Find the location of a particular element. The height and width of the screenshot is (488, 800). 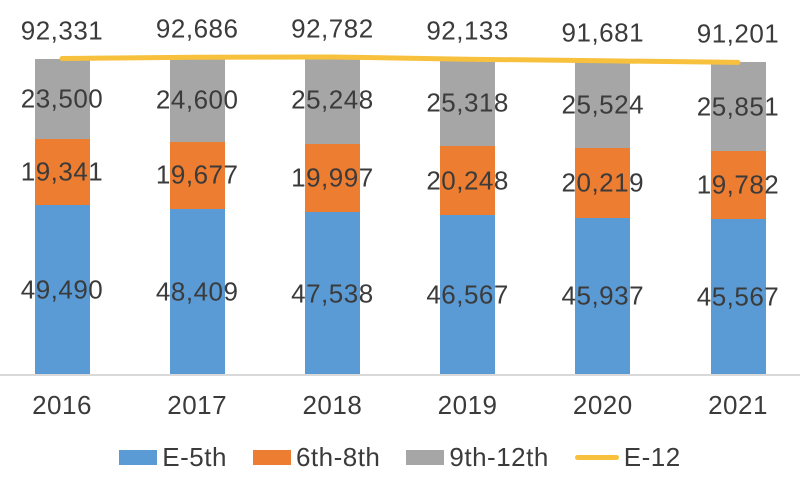

legend-label-6th-8th: 6th-8th is located at coordinates (338, 457).